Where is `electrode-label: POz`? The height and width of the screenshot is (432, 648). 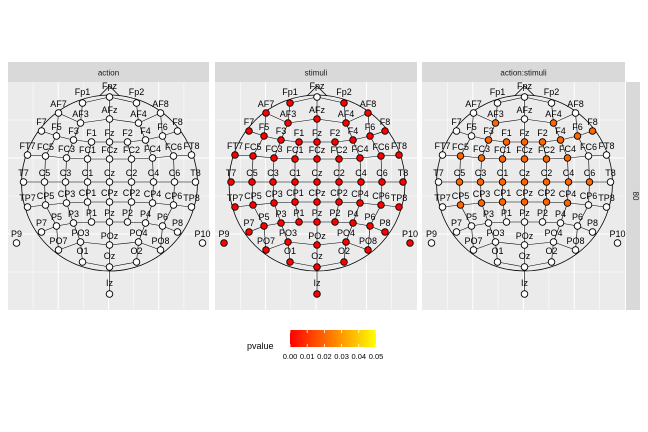 electrode-label: POz is located at coordinates (317, 236).